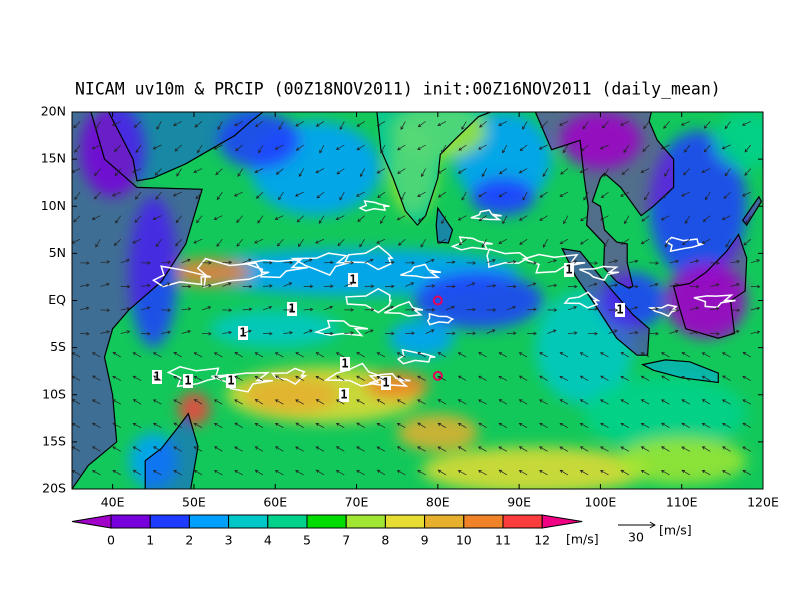 Image resolution: width=800 pixels, height=600 pixels. What do you see at coordinates (357, 502) in the screenshot?
I see `lon-tick-label: 70E` at bounding box center [357, 502].